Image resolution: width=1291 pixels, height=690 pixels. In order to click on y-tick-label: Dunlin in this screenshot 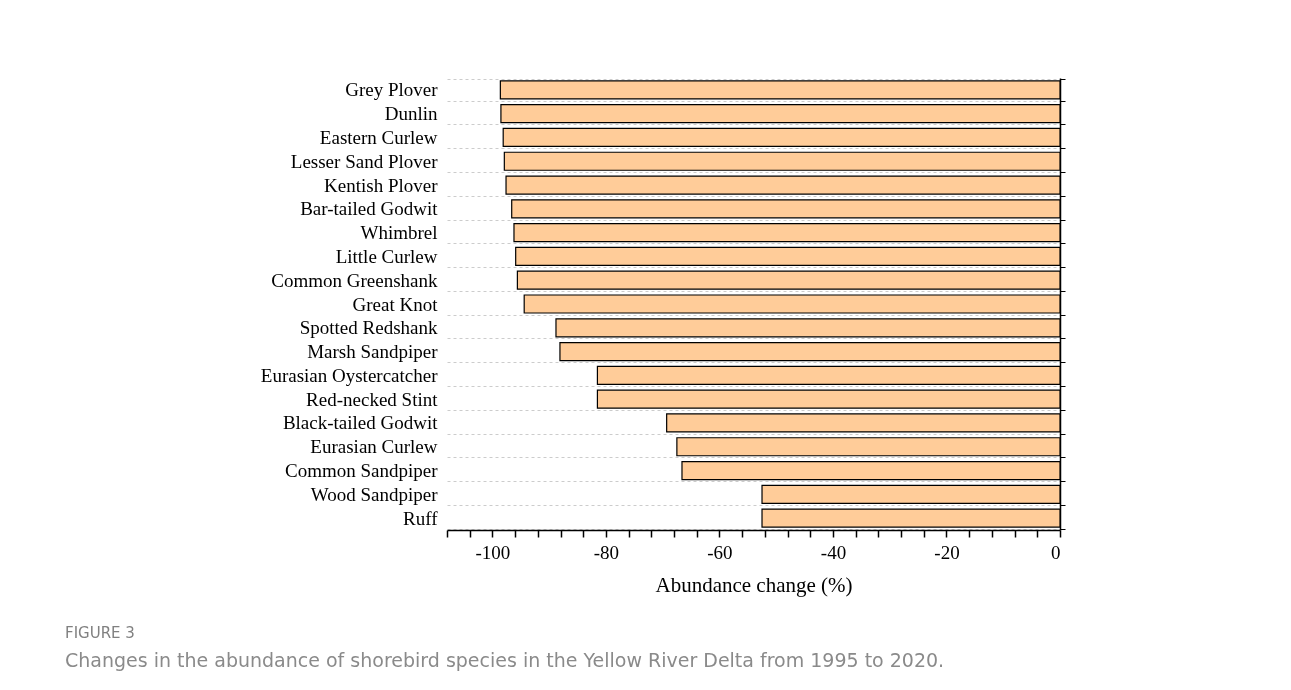, I will do `click(411, 114)`.